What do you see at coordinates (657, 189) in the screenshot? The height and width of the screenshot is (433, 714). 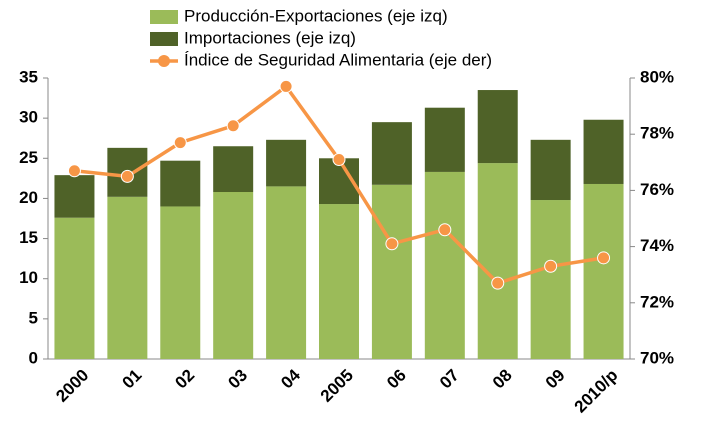 I see `y2-tick-label: 76%` at bounding box center [657, 189].